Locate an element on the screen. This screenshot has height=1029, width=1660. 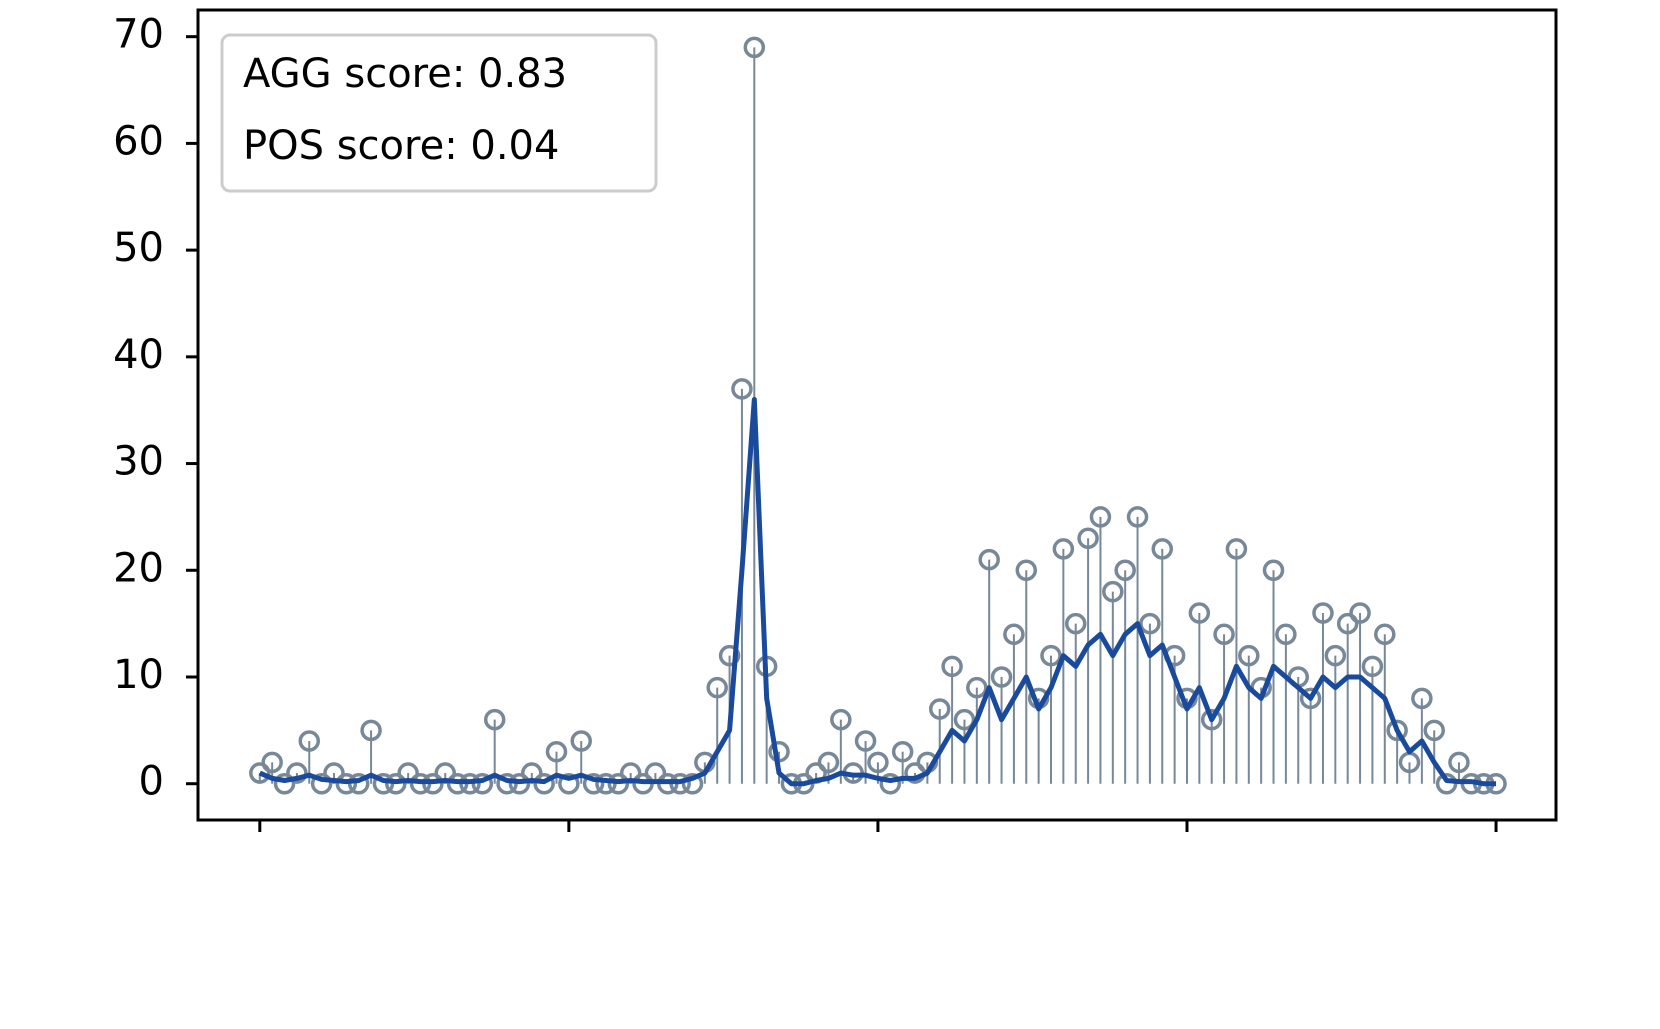
legend-text: AGG score: 0.83 is located at coordinates (405, 74).